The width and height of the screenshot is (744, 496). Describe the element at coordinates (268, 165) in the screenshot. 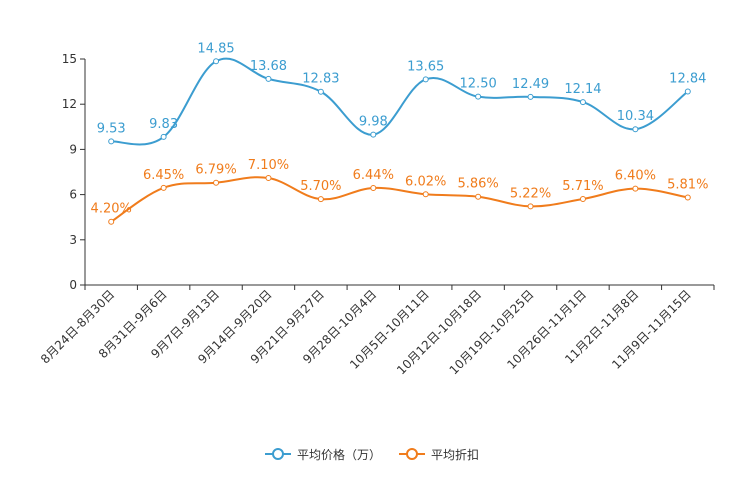

I see `discount-data-label: 7.10%` at that location.